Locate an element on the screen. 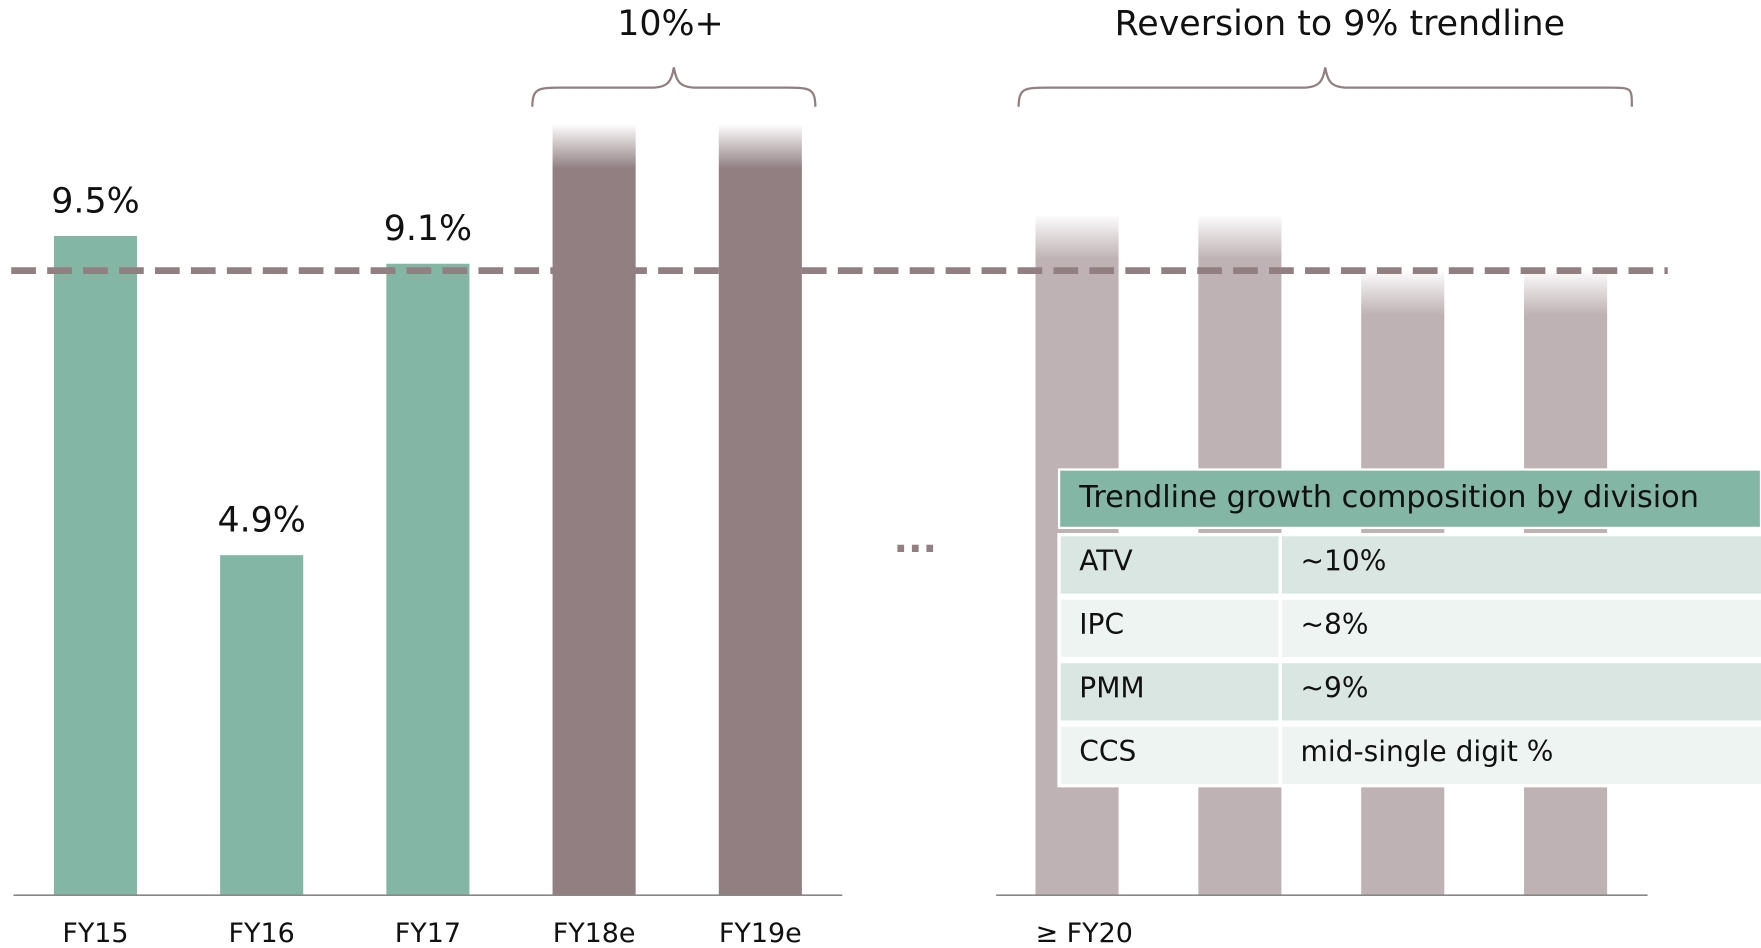 The image size is (1761, 948). table-cell-text: CCS is located at coordinates (1107, 751).